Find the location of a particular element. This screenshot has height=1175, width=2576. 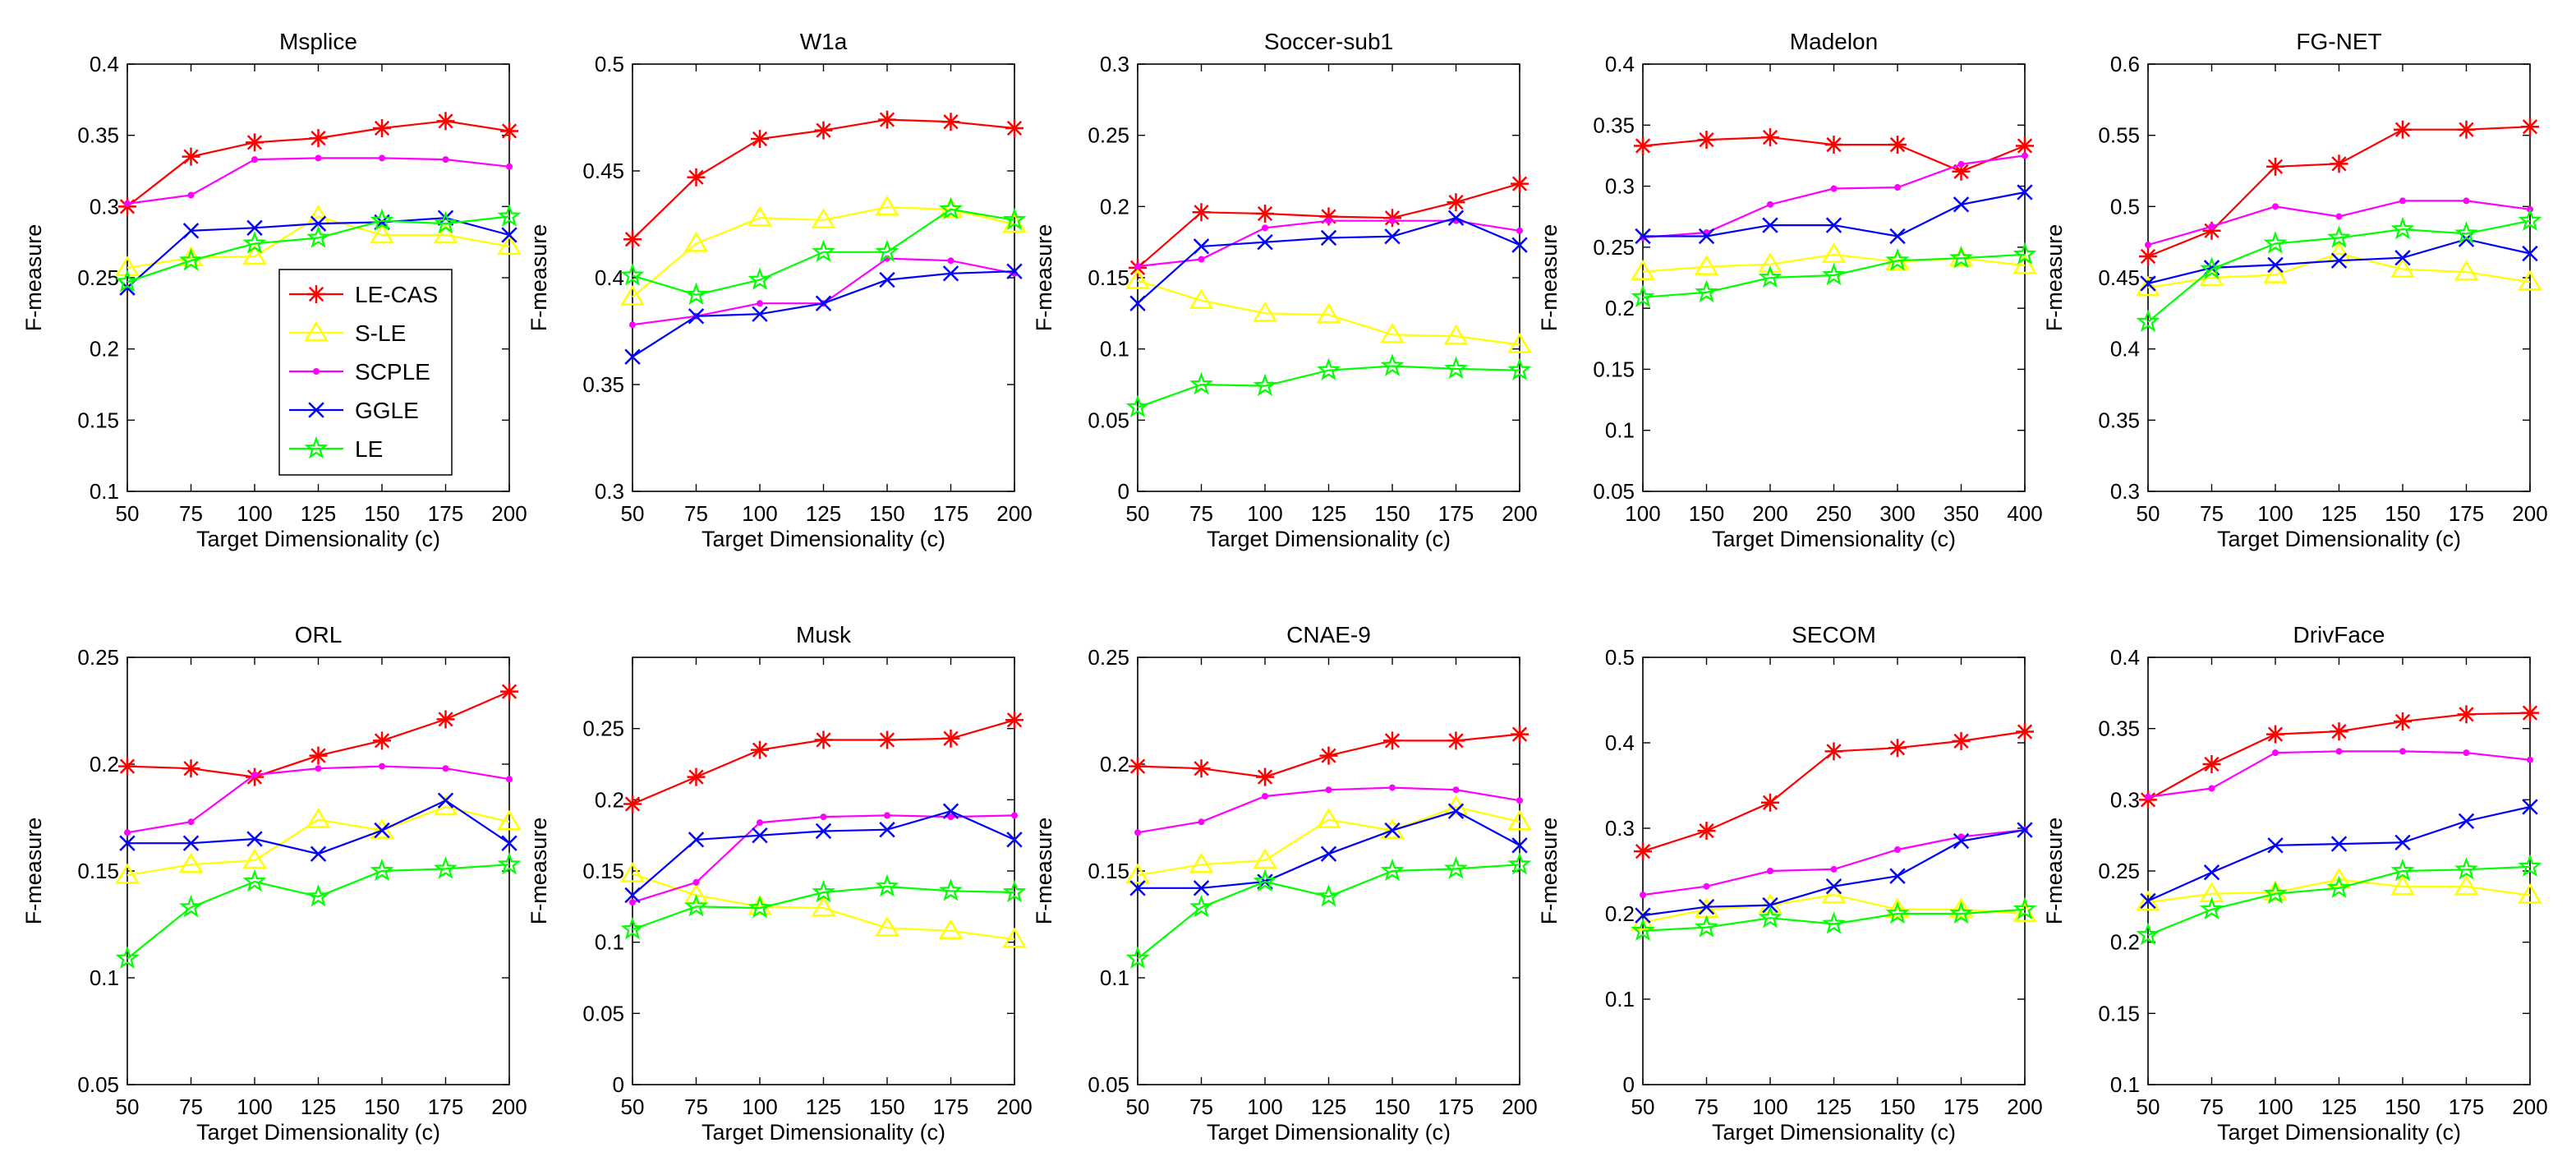

legend-entry: S-LE is located at coordinates (348, 333).